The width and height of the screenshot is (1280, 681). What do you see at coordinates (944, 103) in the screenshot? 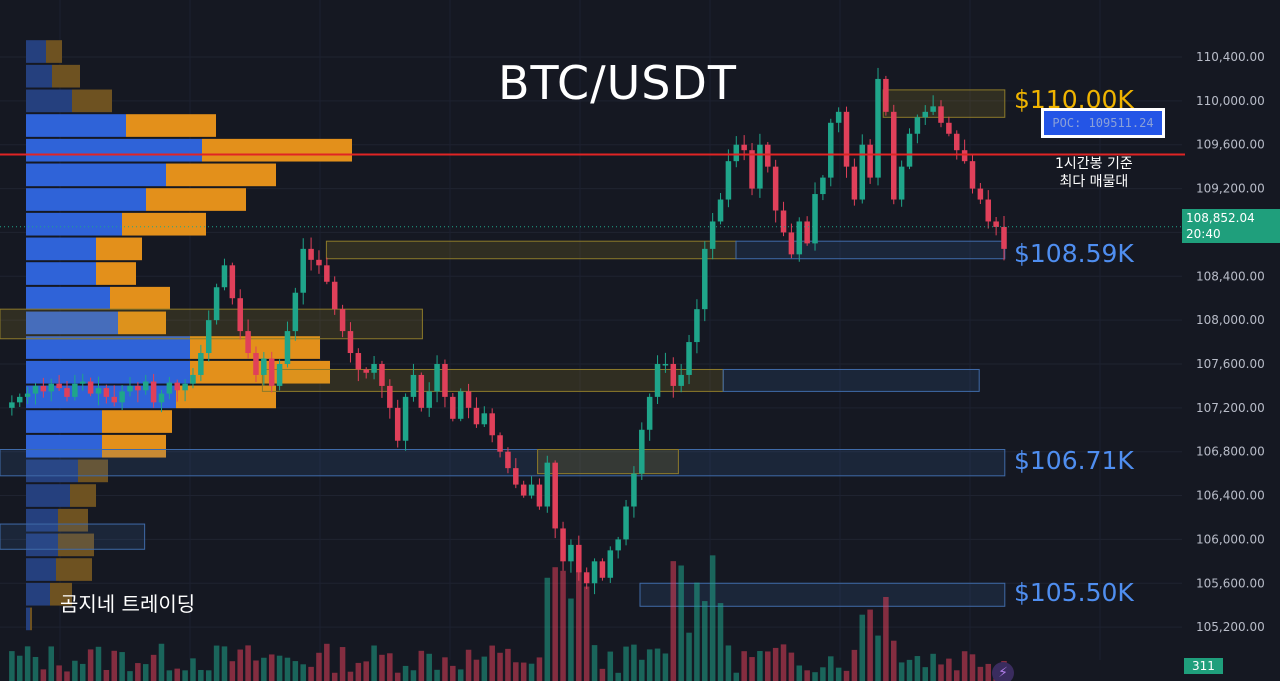
I see `supply-zone` at bounding box center [944, 103].